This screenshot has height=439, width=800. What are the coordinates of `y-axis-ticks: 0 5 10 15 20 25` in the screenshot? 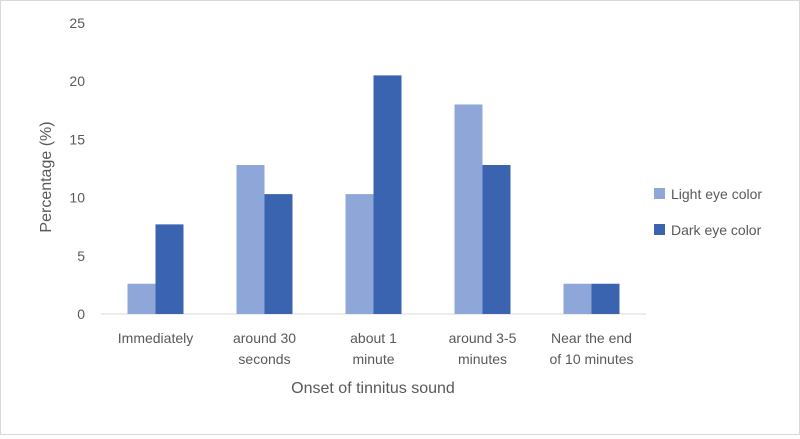 It's located at (77, 168).